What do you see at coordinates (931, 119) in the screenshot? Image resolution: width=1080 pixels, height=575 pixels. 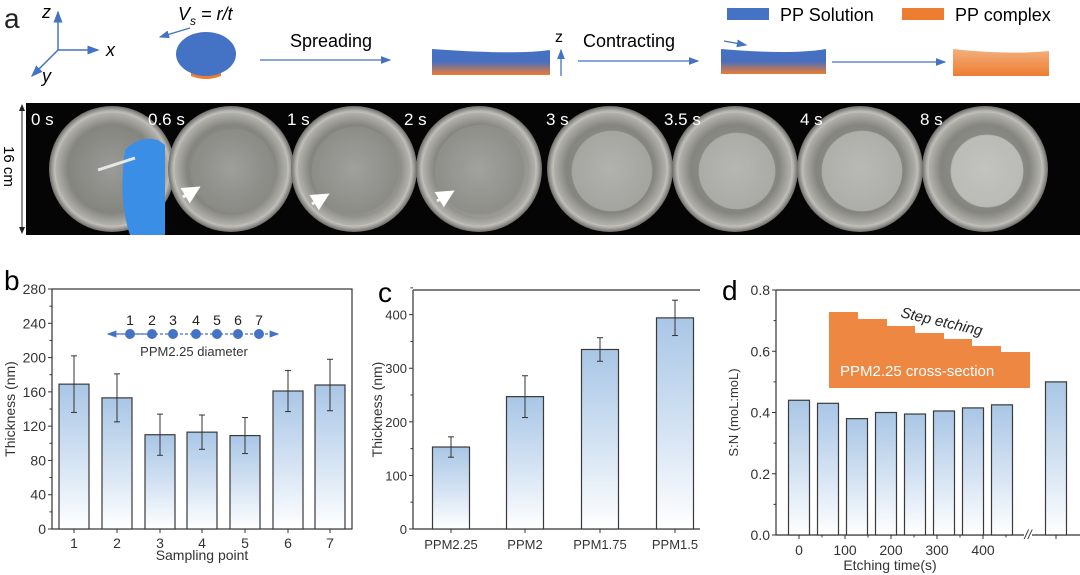 I see `frame-time-label: 8 s` at bounding box center [931, 119].